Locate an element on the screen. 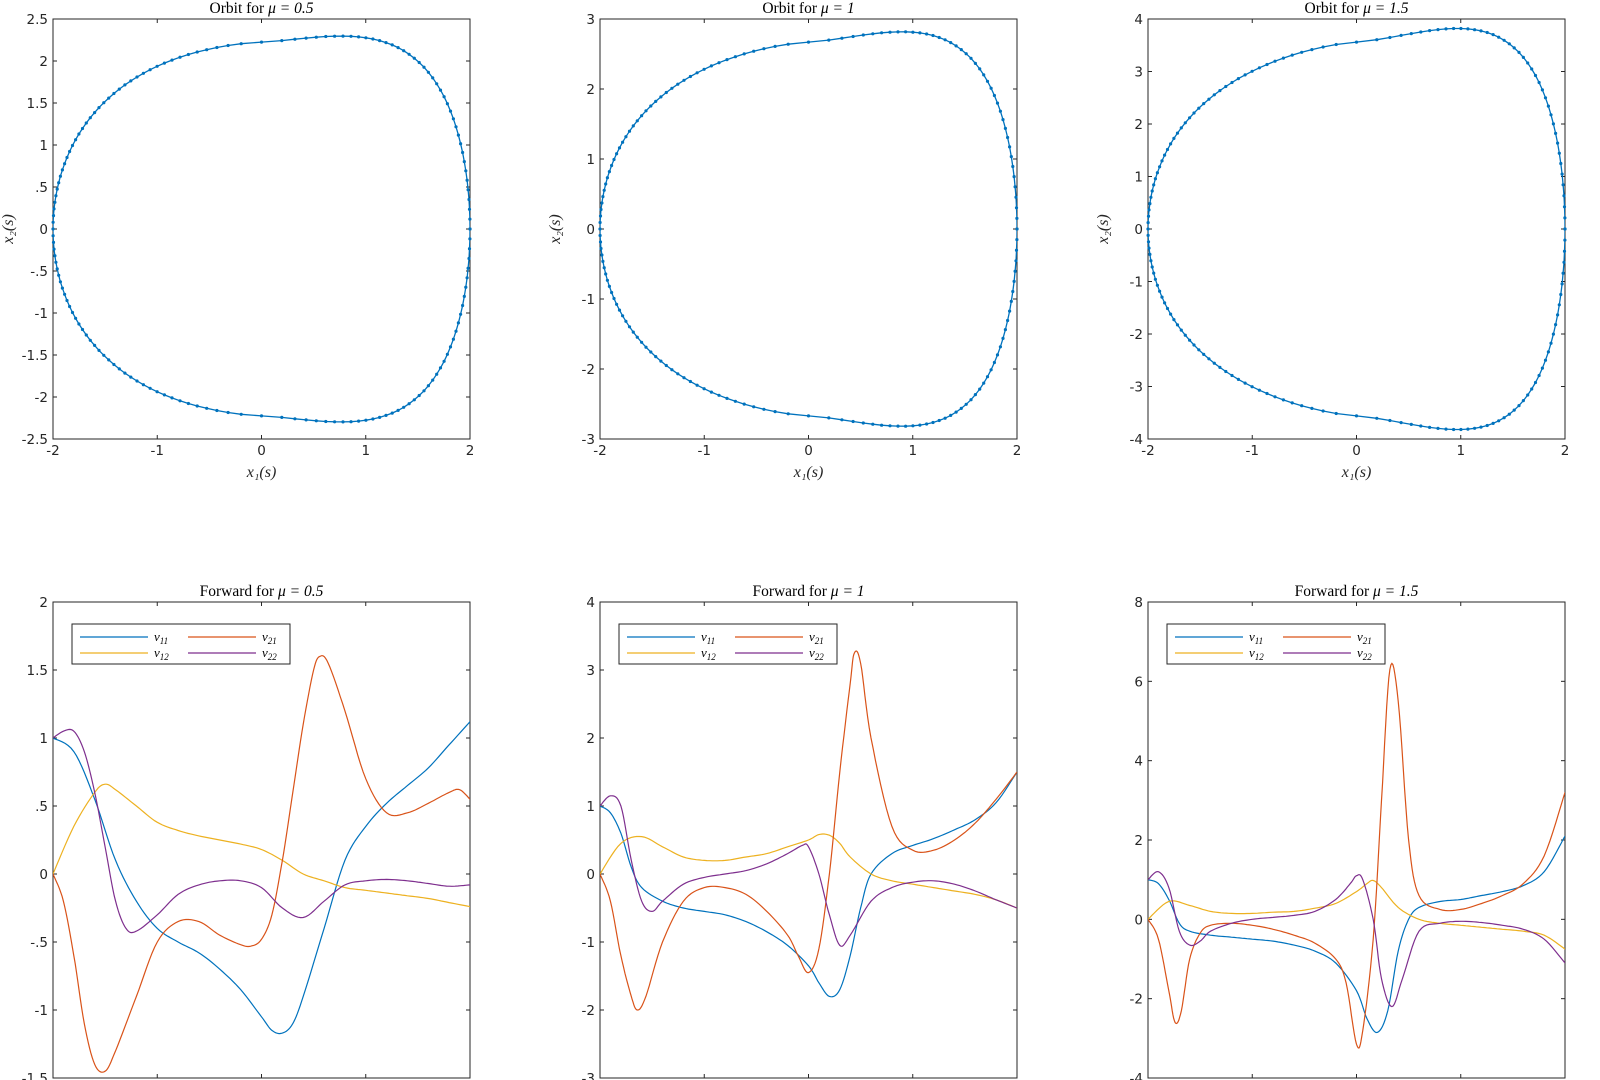 The height and width of the screenshot is (1080, 1600). y-tick-label: 1.5 is located at coordinates (37, 104).